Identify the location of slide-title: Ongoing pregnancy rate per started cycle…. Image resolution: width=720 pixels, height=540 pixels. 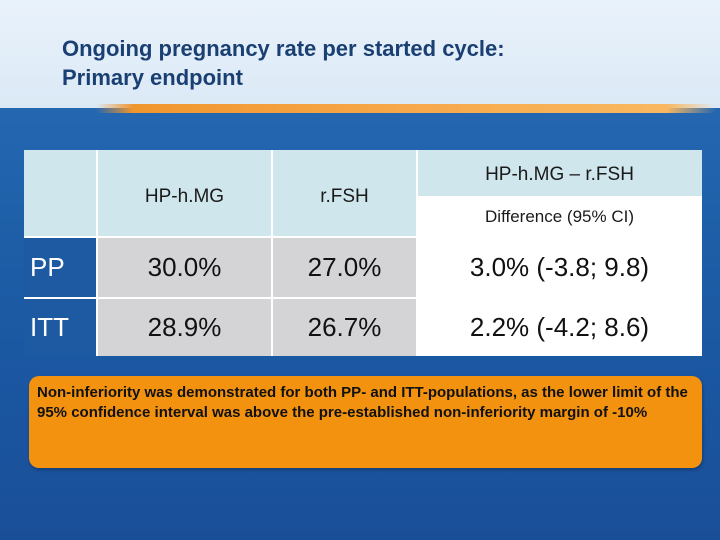
(283, 63).